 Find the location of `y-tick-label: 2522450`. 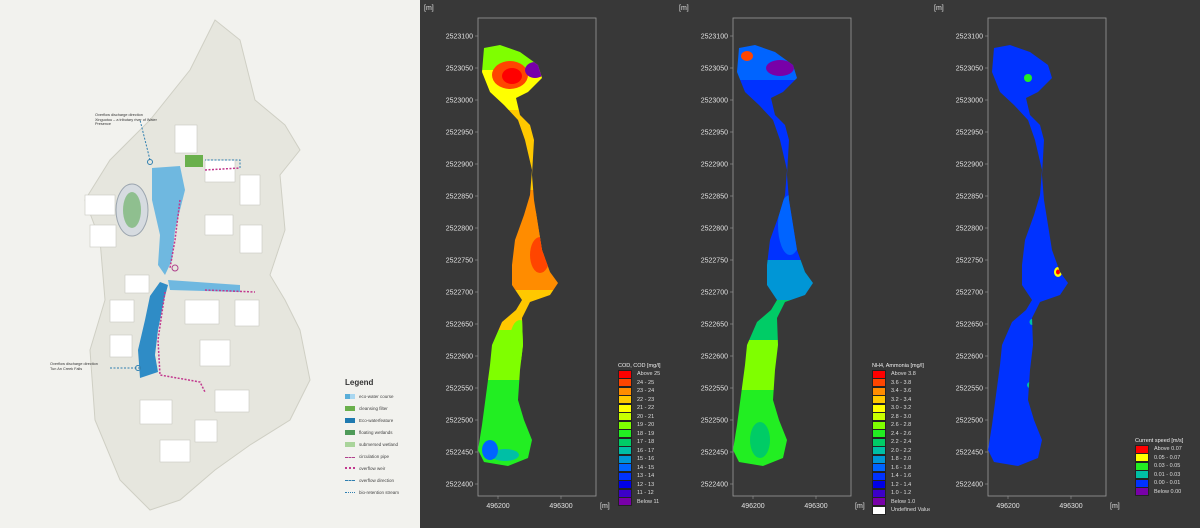

y-tick-label: 2522450 is located at coordinates (459, 453).